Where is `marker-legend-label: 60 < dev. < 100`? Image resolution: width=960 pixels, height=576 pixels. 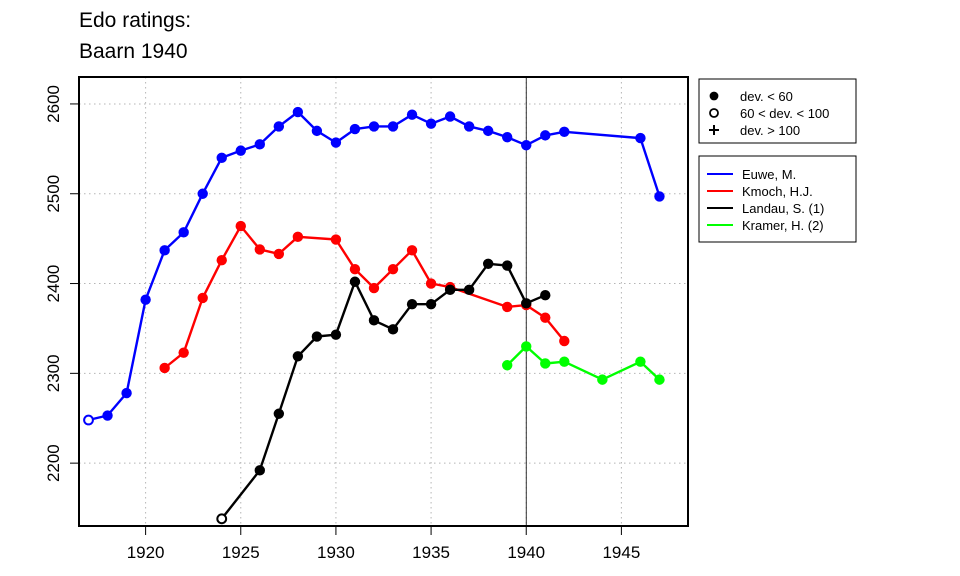 marker-legend-label: 60 < dev. < 100 is located at coordinates (784, 113).